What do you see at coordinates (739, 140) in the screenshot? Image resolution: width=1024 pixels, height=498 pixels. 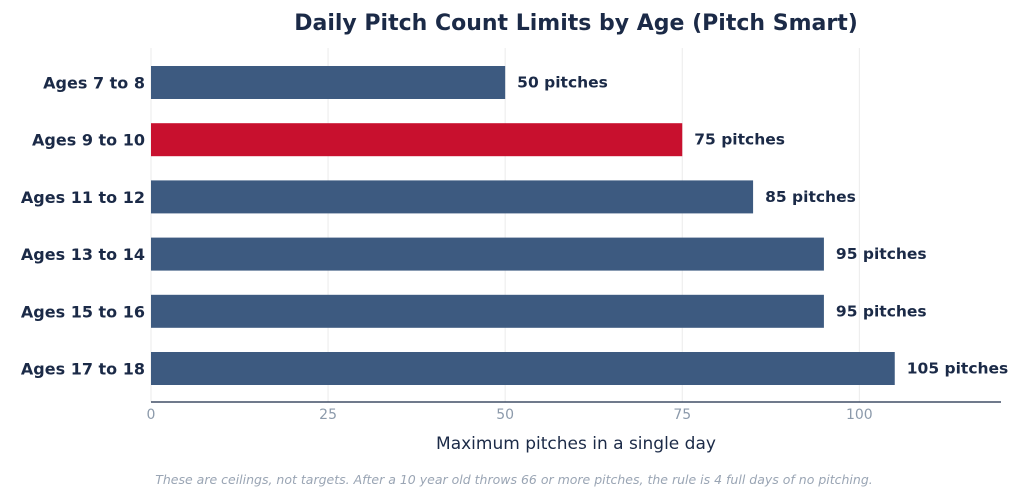 I see `value-label: 75 pitches` at bounding box center [739, 140].